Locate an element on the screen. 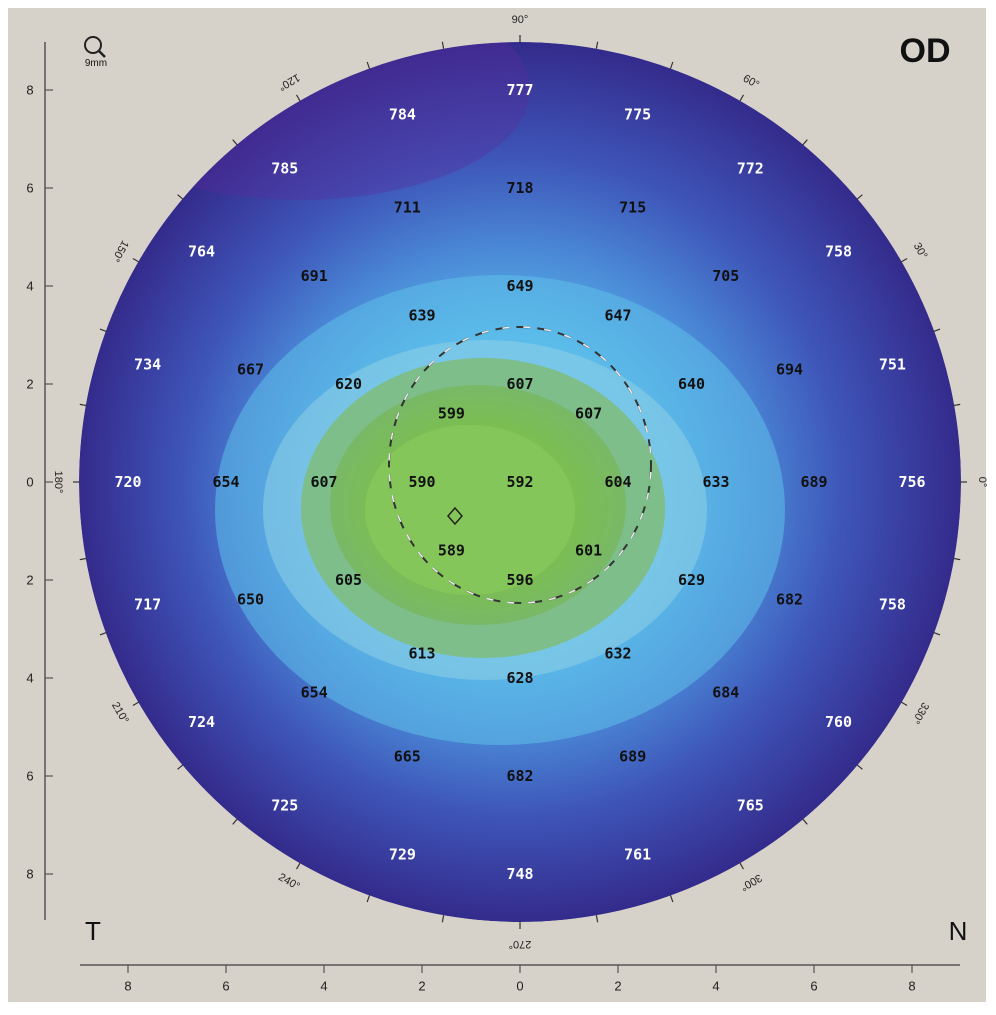 The width and height of the screenshot is (996, 1015). thickness-value: 777 is located at coordinates (519, 90).